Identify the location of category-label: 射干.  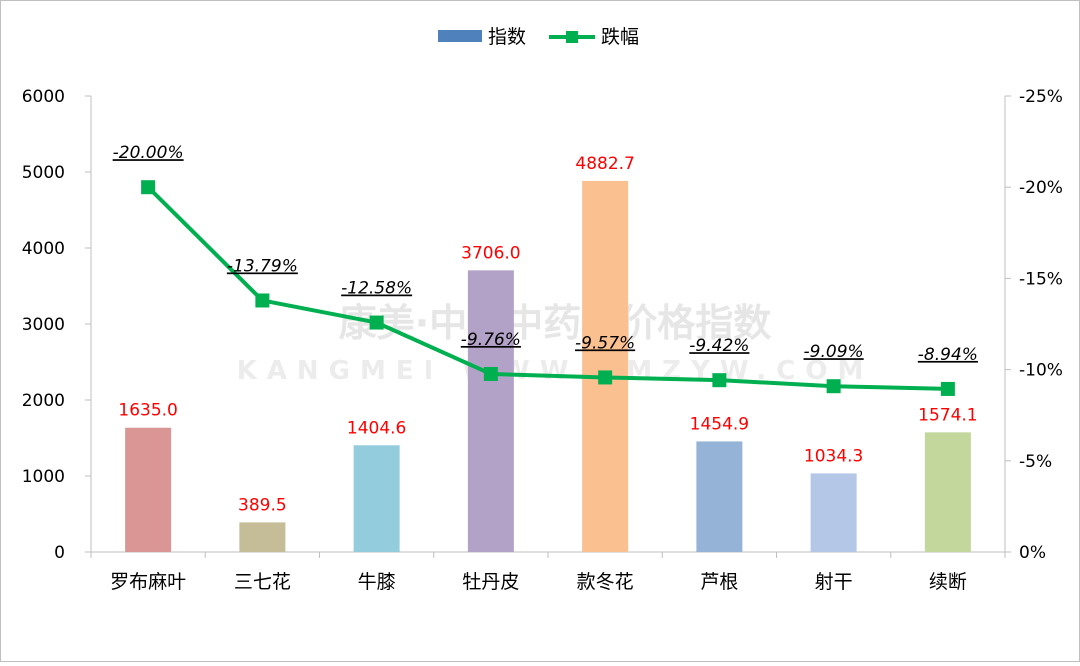
(834, 582).